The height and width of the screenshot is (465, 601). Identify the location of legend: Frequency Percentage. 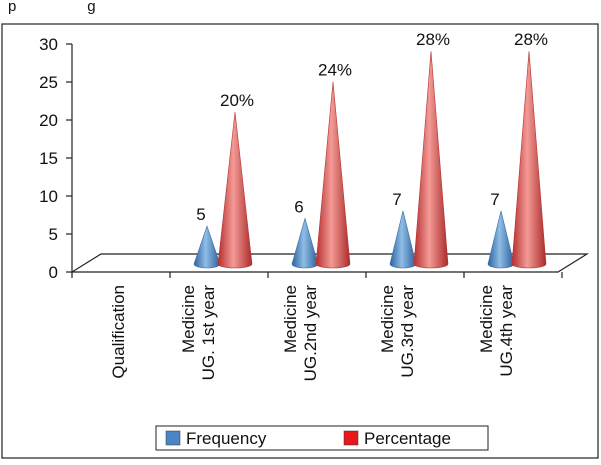
(322, 438).